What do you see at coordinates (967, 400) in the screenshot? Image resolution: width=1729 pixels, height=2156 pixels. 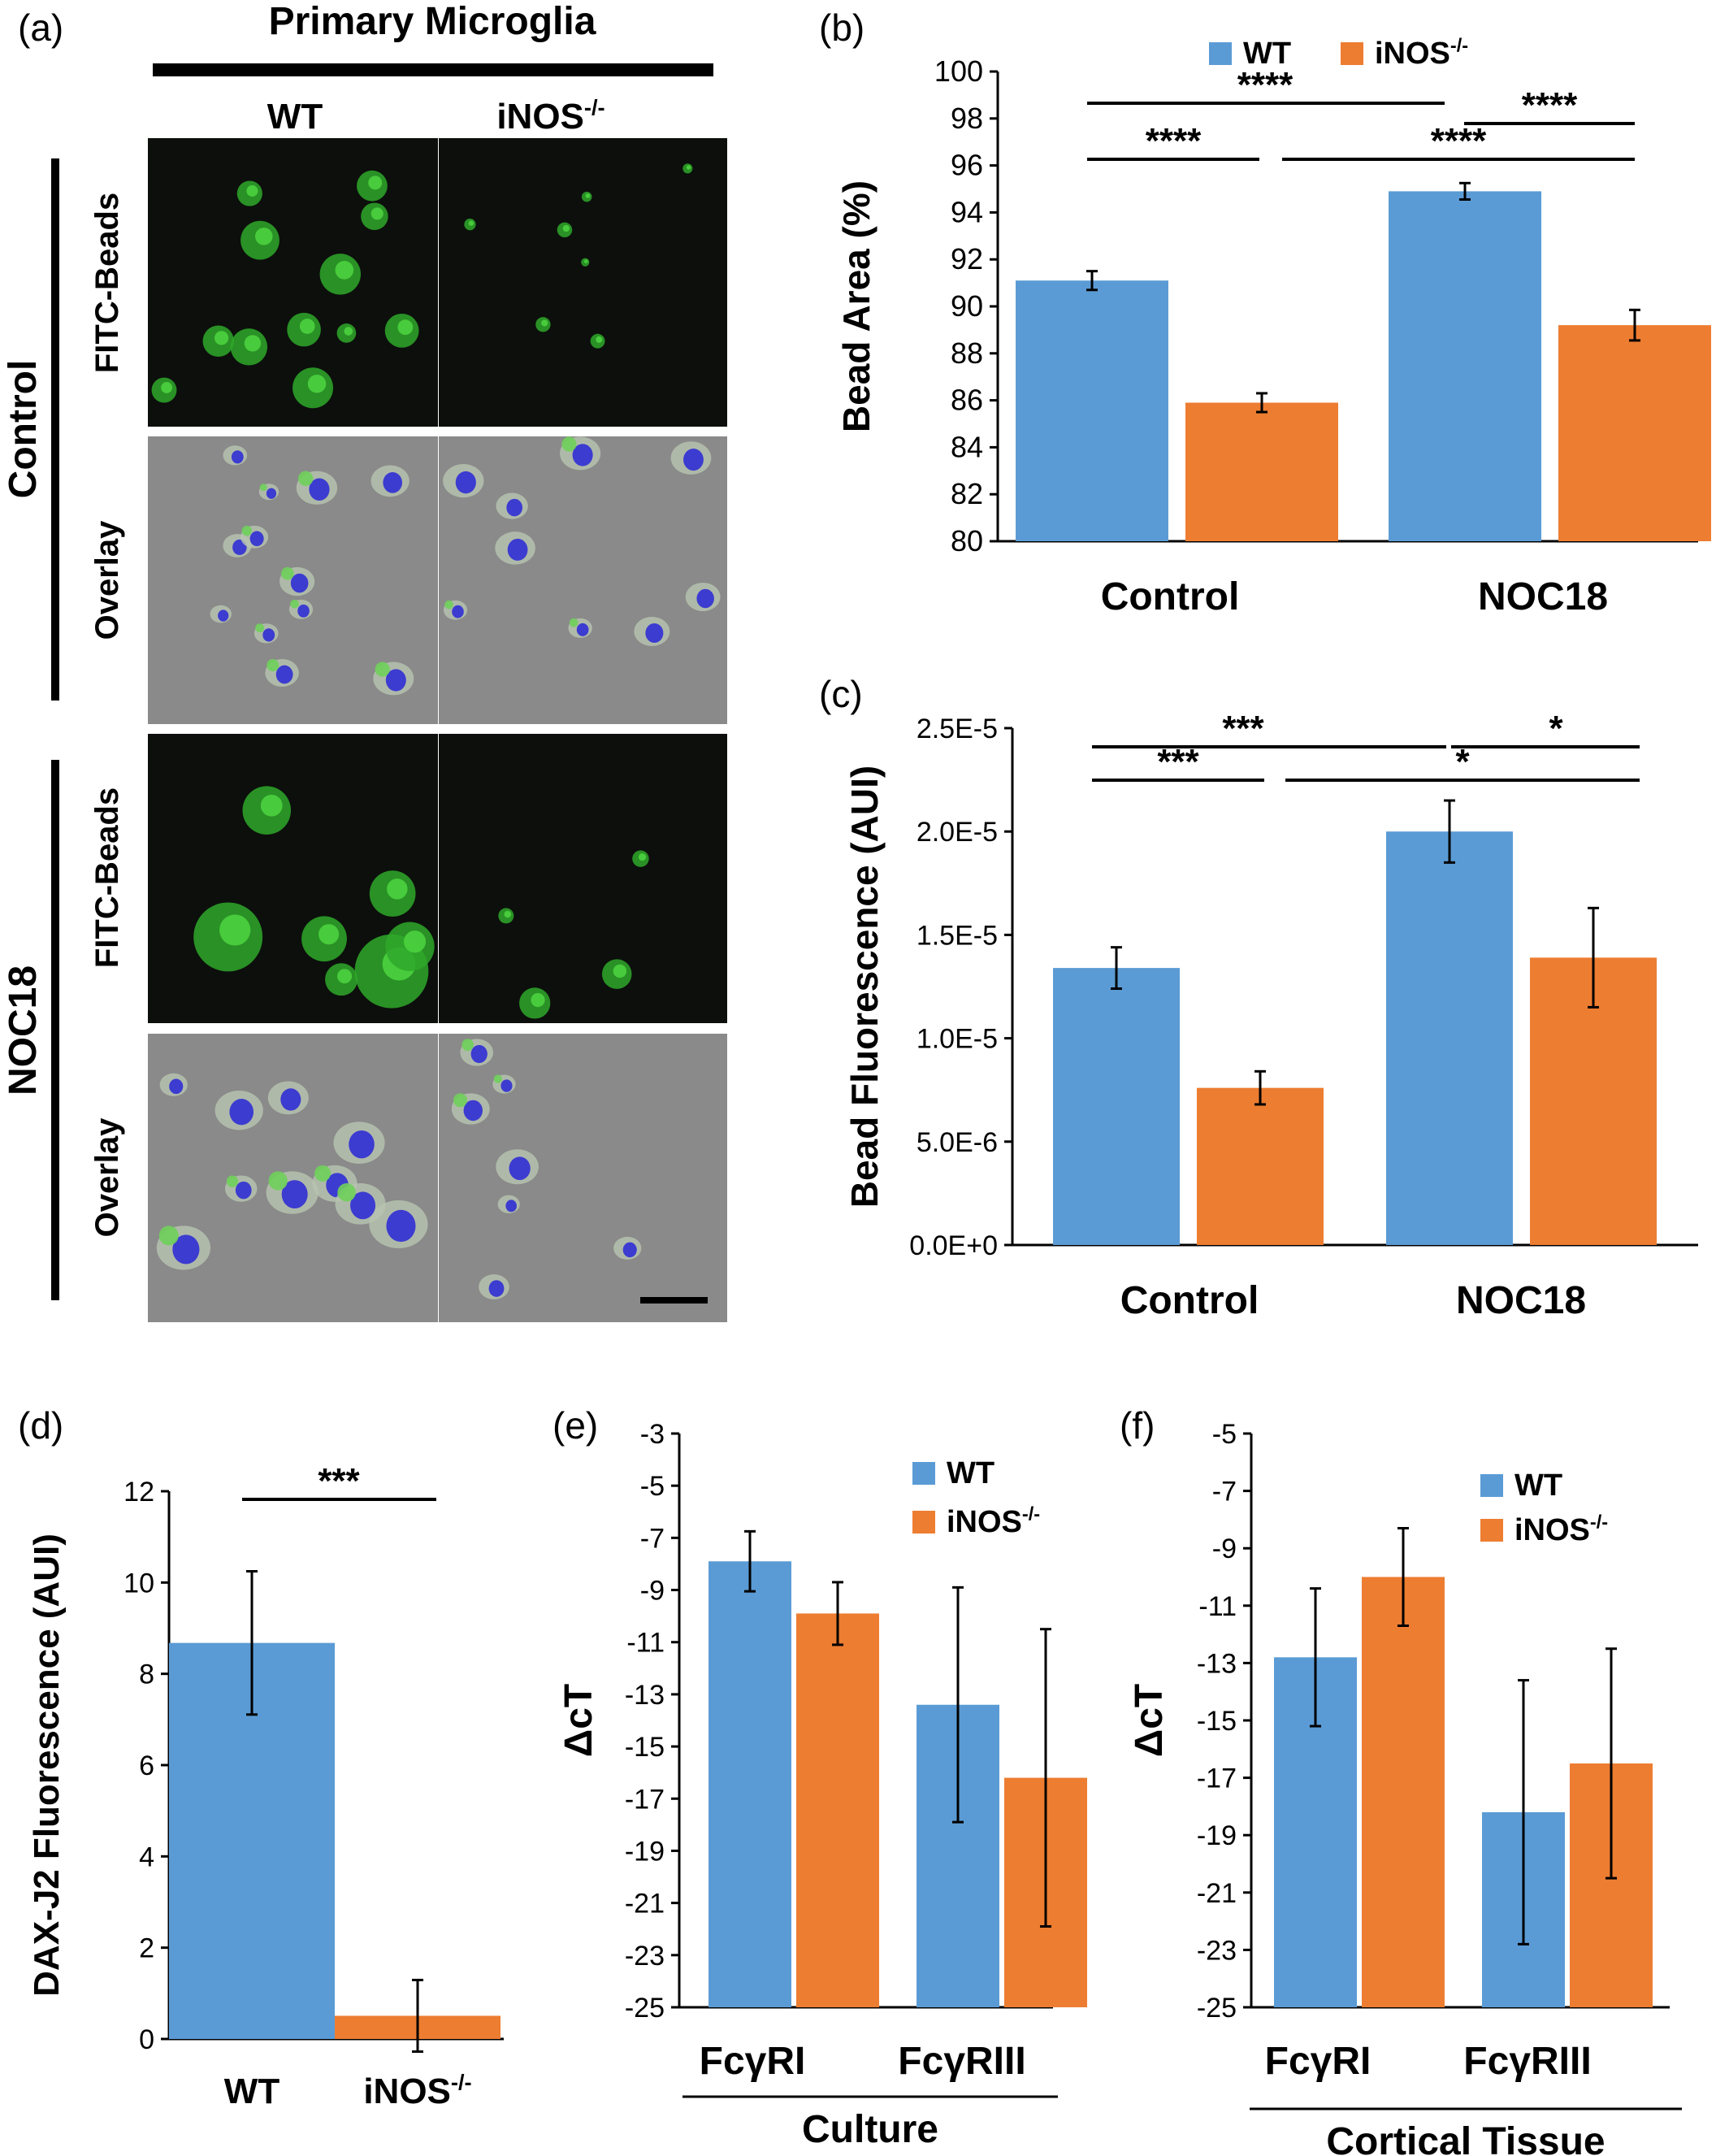 I see `y-tick-label: 86` at bounding box center [967, 400].